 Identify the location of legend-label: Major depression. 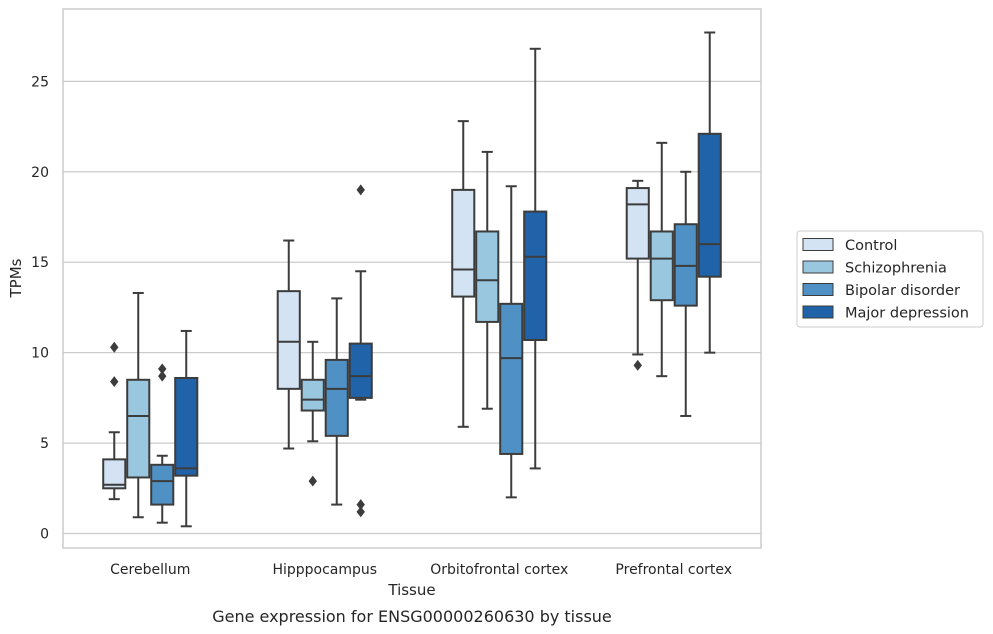
(907, 314).